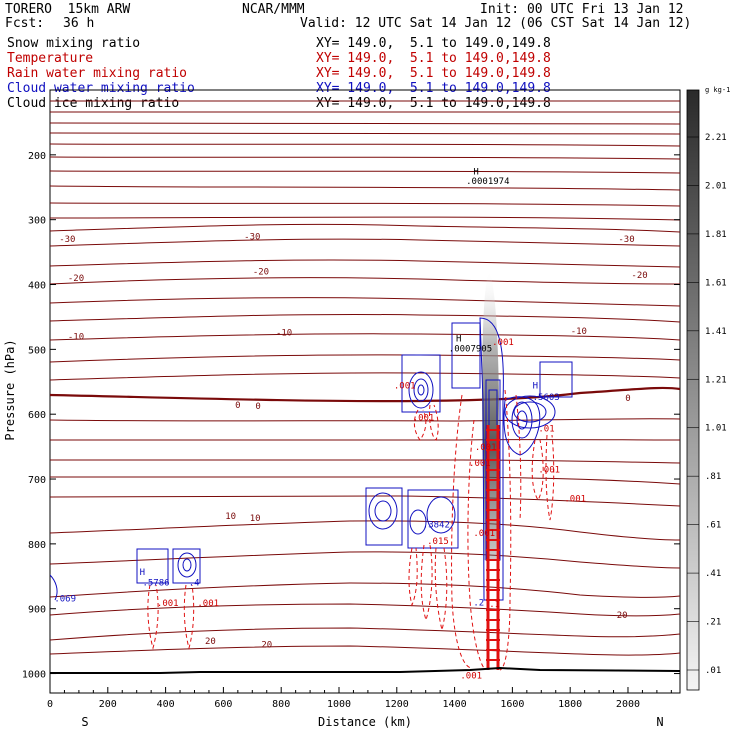  Describe the element at coordinates (433, 103) in the screenshot. I see `field-xy-cloud-ice: XY= 149.0, 5.1 to 149.0,149.8` at that location.